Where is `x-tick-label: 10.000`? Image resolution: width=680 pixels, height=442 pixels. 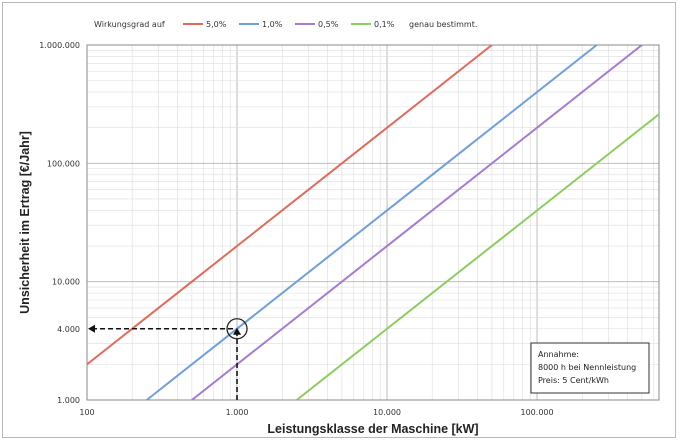 x-tick-label: 10.000 is located at coordinates (387, 412).